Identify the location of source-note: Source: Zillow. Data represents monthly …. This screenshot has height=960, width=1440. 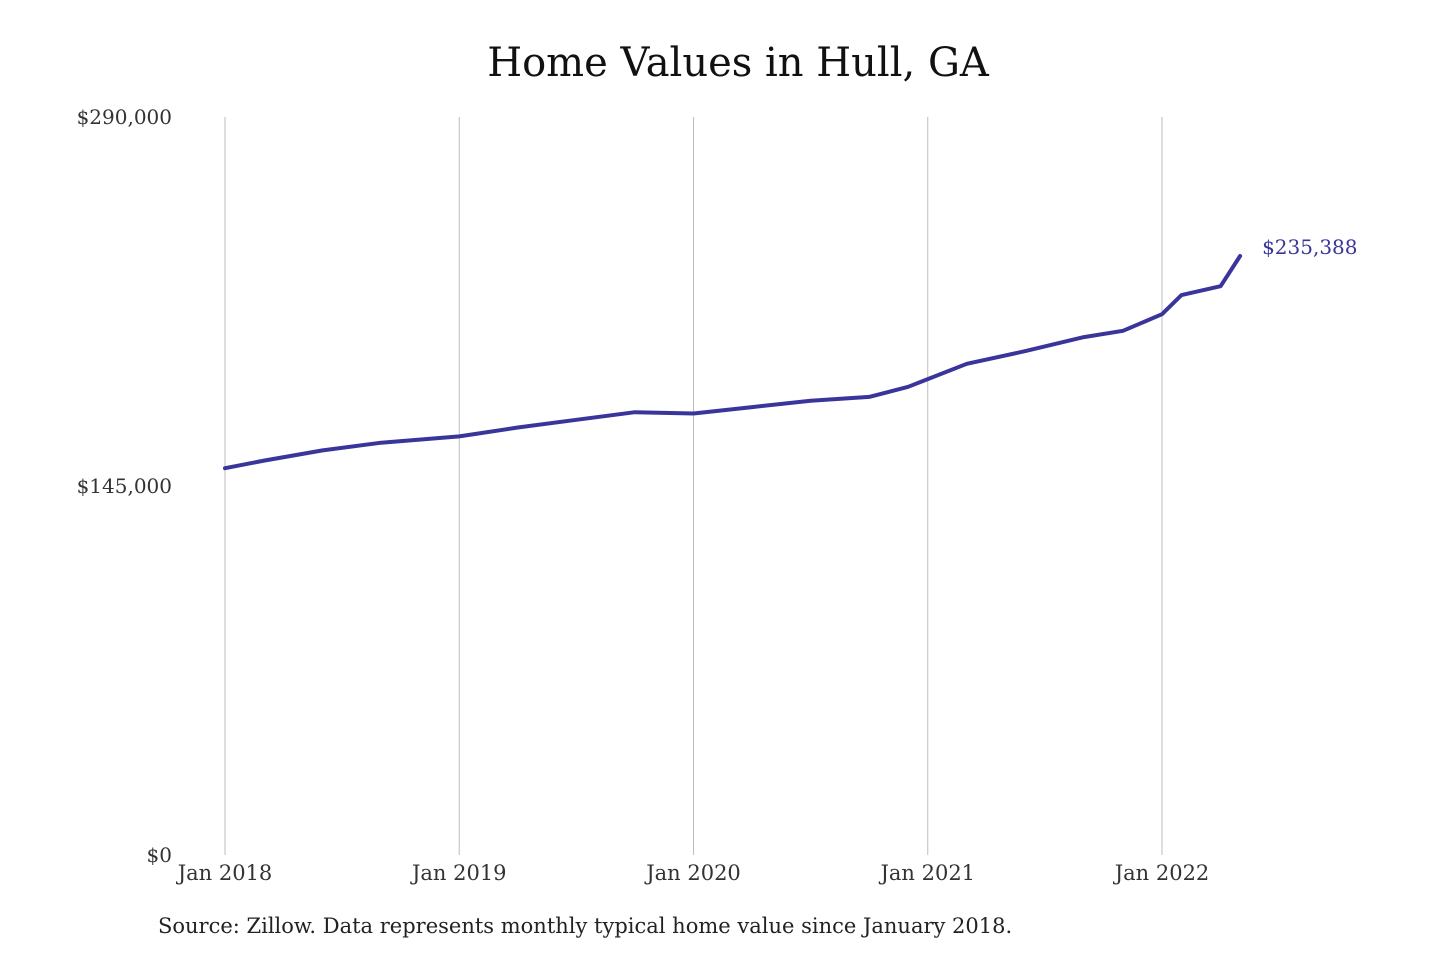
(585, 926).